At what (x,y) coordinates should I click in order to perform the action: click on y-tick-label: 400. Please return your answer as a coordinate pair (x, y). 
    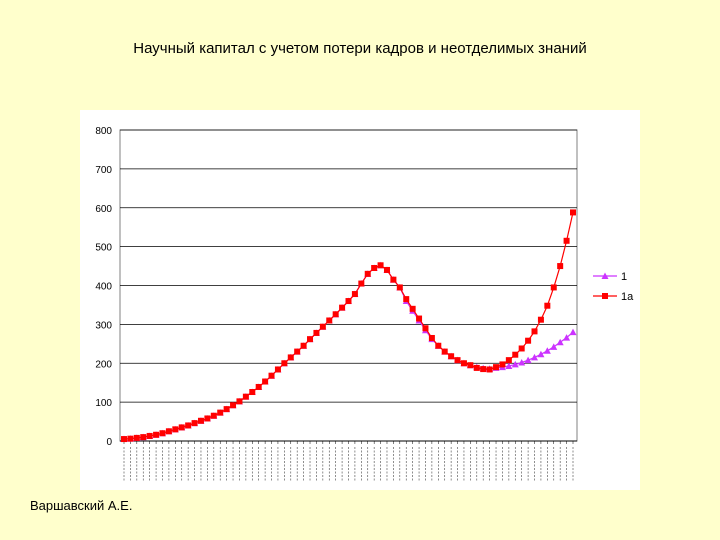
    Looking at the image, I should click on (103, 287).